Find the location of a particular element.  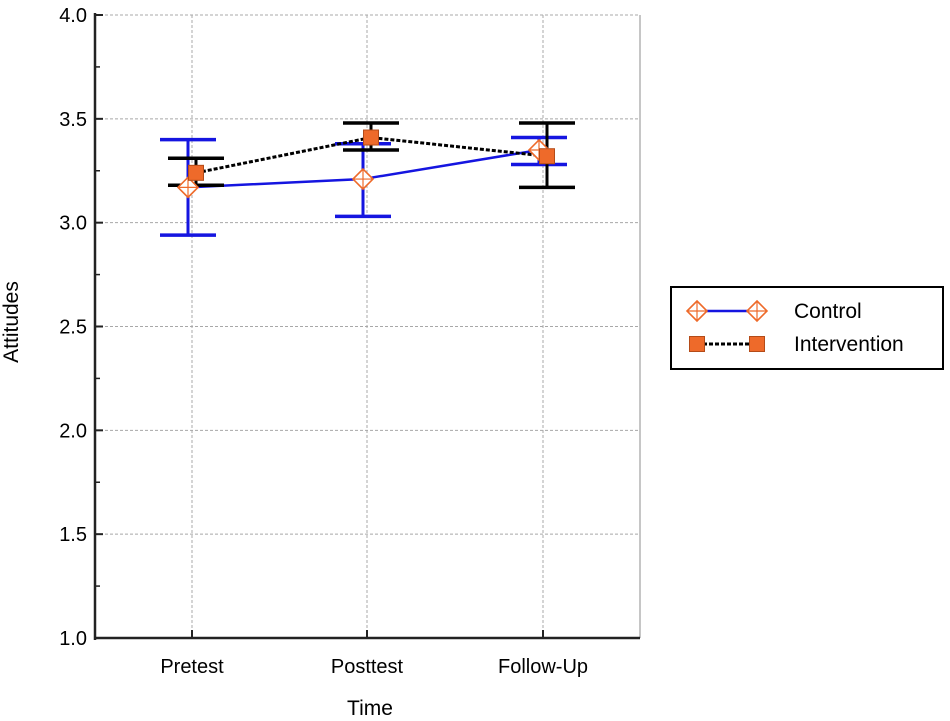

x-axis-label: Time is located at coordinates (370, 708).